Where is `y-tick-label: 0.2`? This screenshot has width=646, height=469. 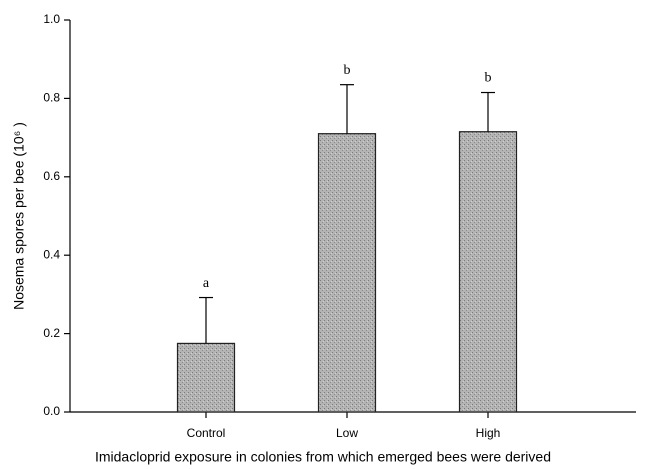 y-tick-label: 0.2 is located at coordinates (51, 333).